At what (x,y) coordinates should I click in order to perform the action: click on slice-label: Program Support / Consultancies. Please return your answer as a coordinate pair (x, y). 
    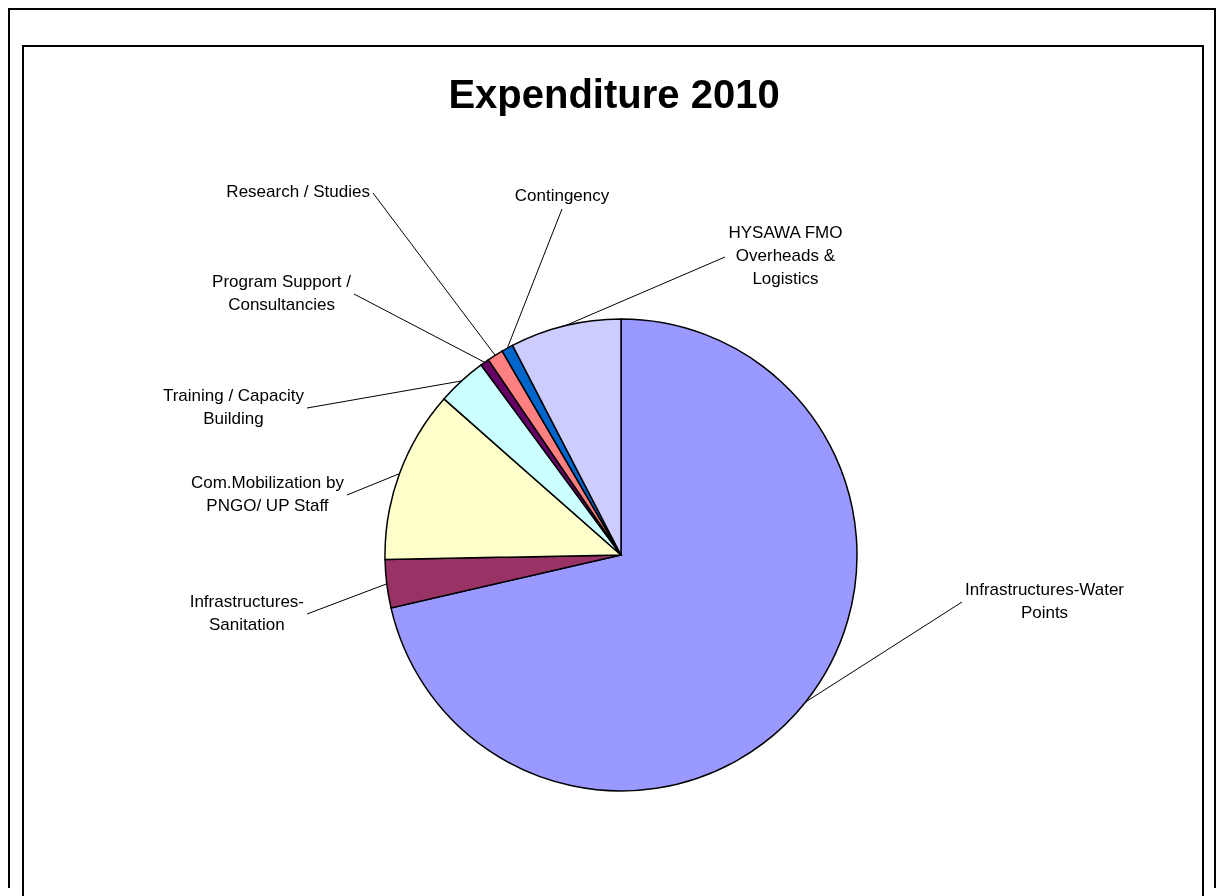
    Looking at the image, I should click on (282, 292).